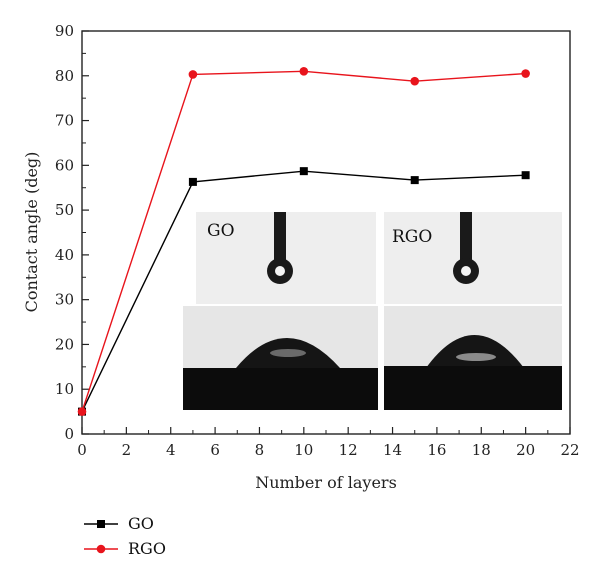 The height and width of the screenshot is (583, 600). I want to click on legend-go-marker, so click(101, 524).